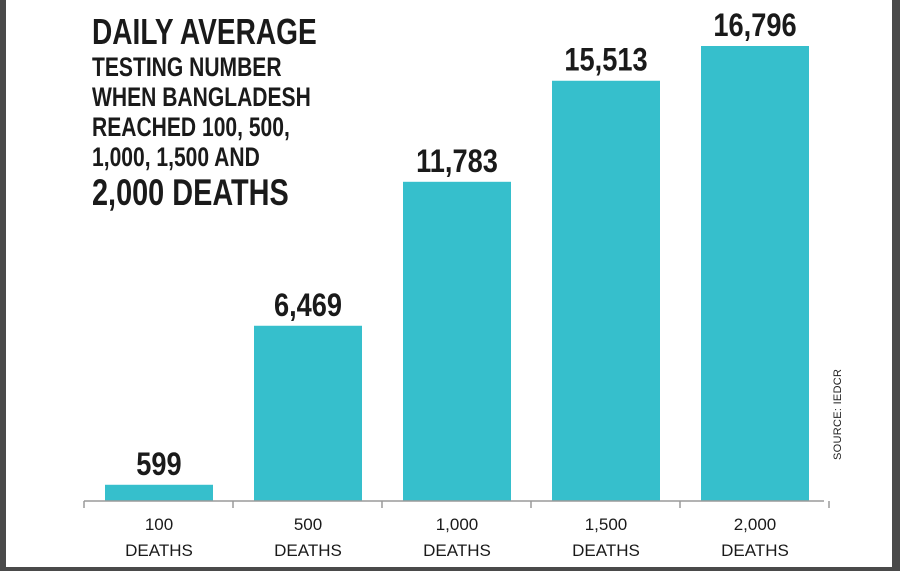  What do you see at coordinates (159, 524) in the screenshot?
I see `x-tick-label: 100` at bounding box center [159, 524].